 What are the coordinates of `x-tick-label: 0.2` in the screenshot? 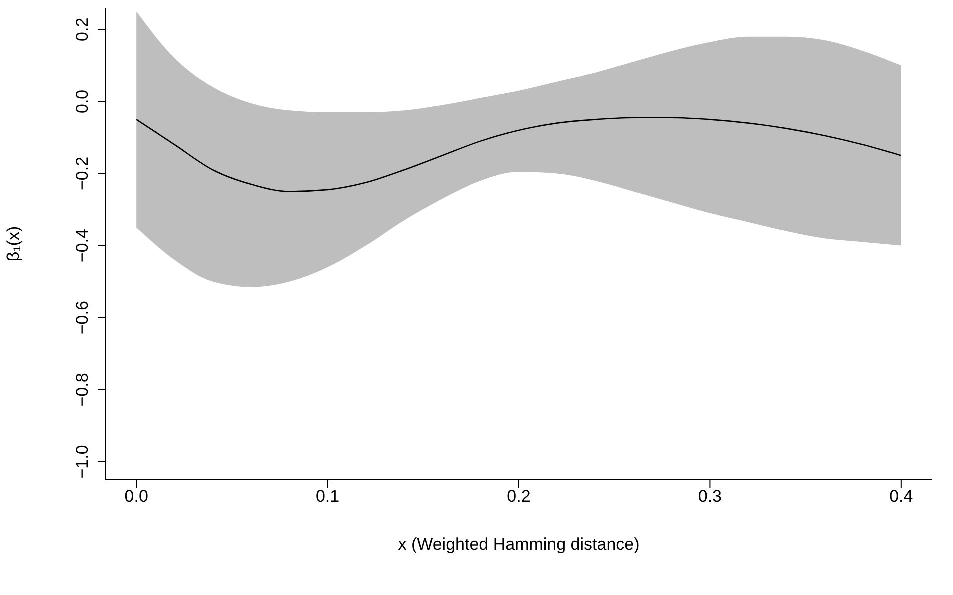 It's located at (519, 496).